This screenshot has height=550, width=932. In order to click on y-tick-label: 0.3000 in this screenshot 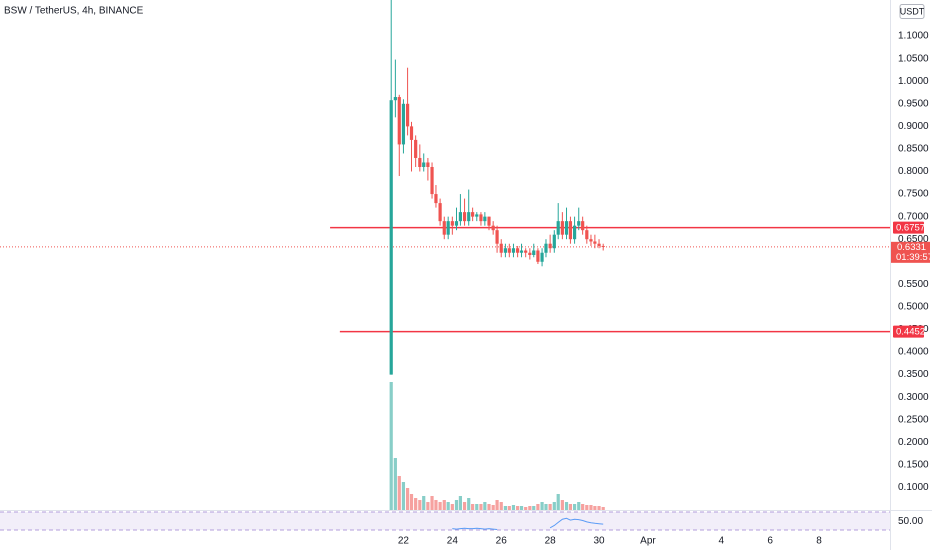, I will do `click(913, 397)`.